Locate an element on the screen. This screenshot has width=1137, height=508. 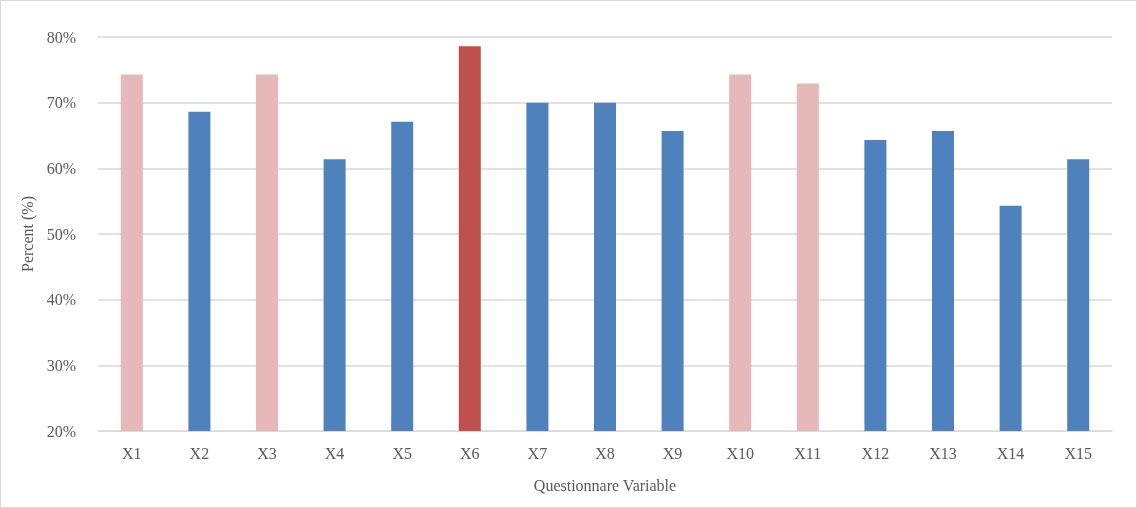
y-tick-label: 70% is located at coordinates (61, 103).